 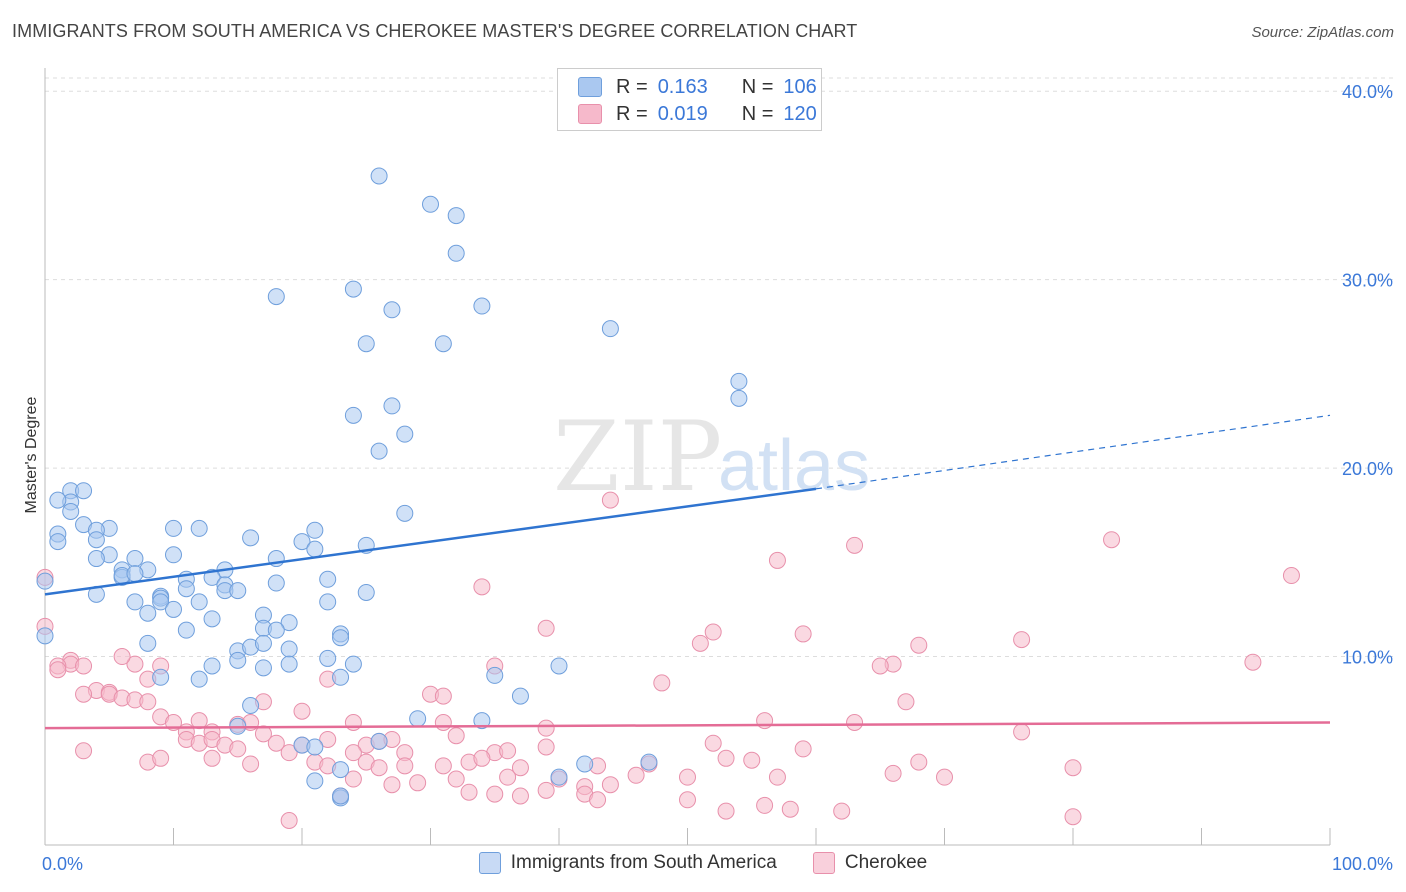 What do you see at coordinates (800, 113) in the screenshot?
I see `legend-n-value: 120` at bounding box center [800, 113].